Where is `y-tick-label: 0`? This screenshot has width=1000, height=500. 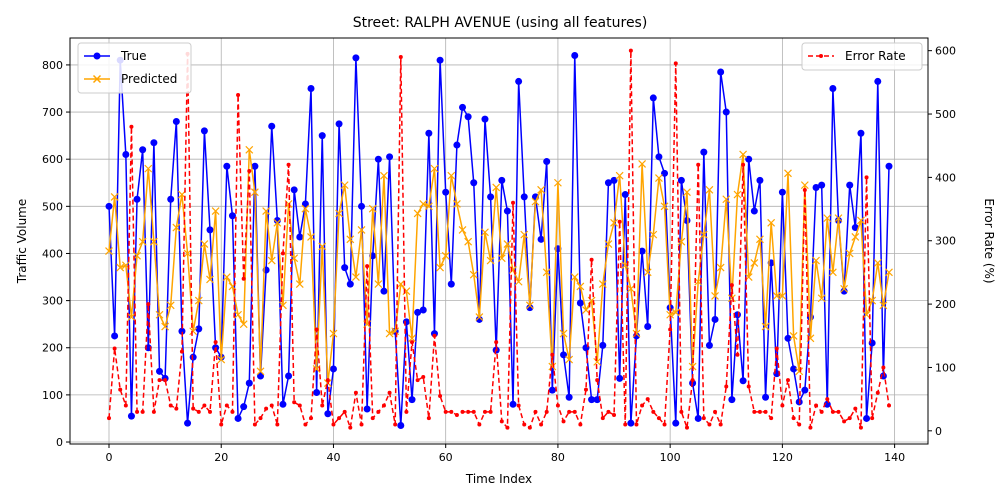 y-tick-label: 0 is located at coordinates (59, 442).